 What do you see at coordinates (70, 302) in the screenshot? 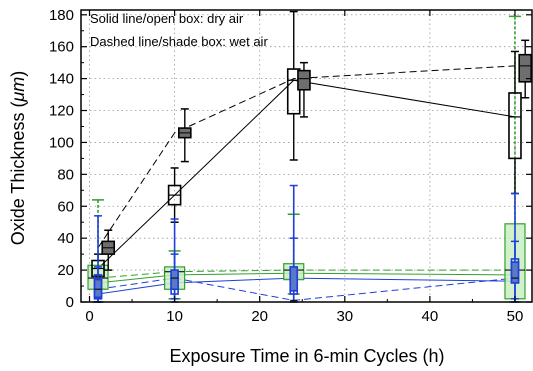
I see `y-tick-label: 0` at bounding box center [70, 302].